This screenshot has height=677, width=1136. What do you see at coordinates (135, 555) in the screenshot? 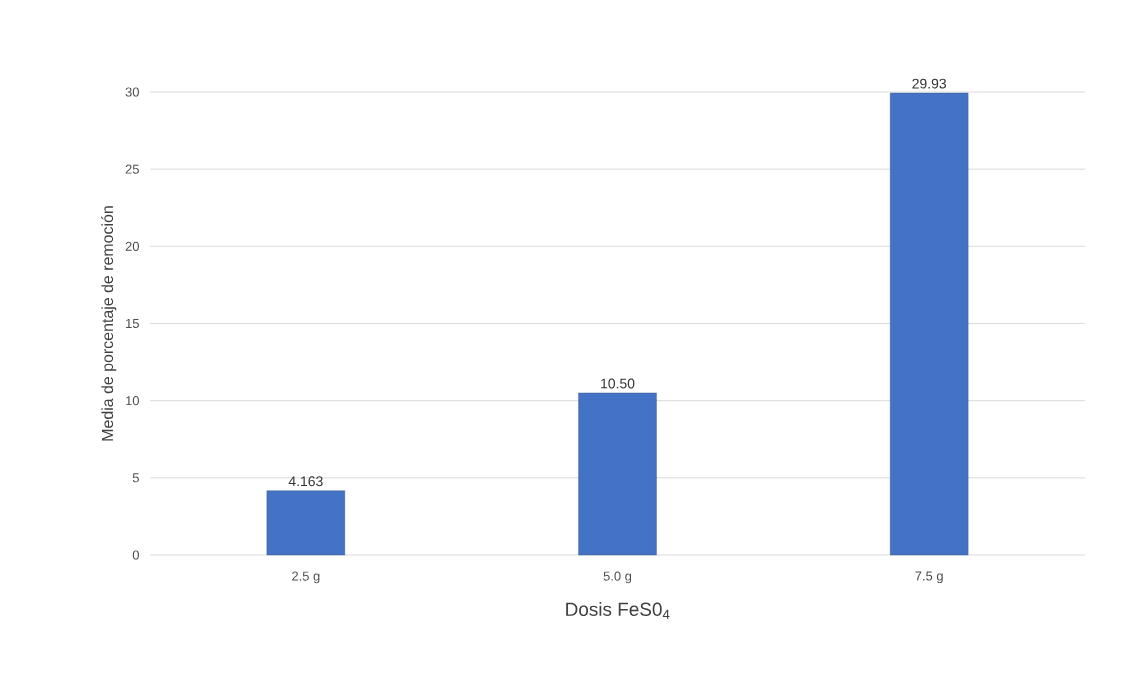
I see `y-tick-label: 0` at bounding box center [135, 555].